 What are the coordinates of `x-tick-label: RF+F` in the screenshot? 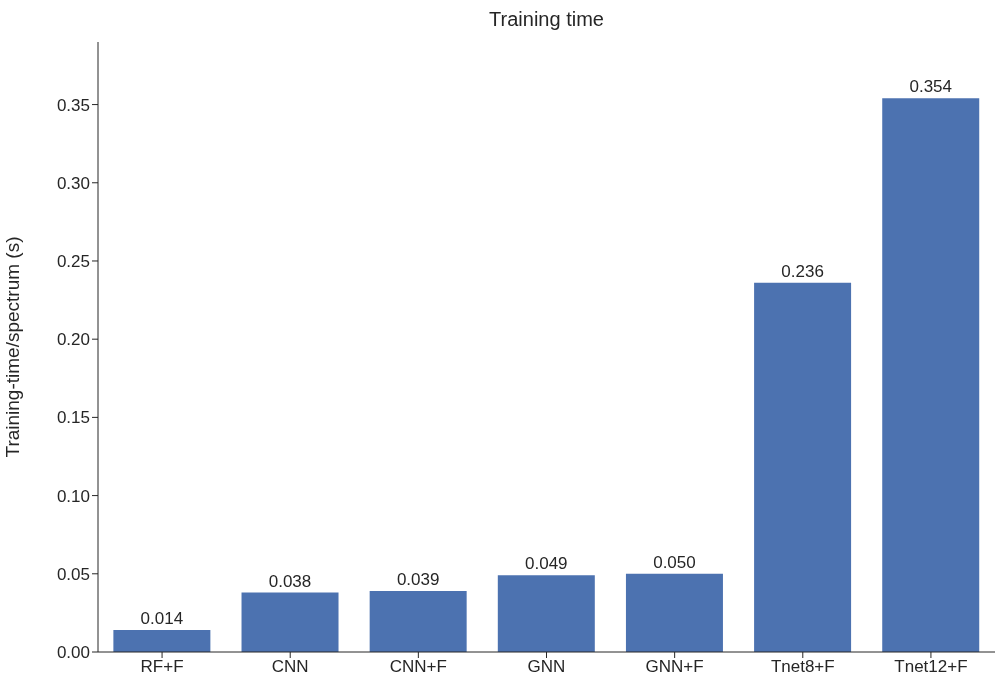 It's located at (162, 667).